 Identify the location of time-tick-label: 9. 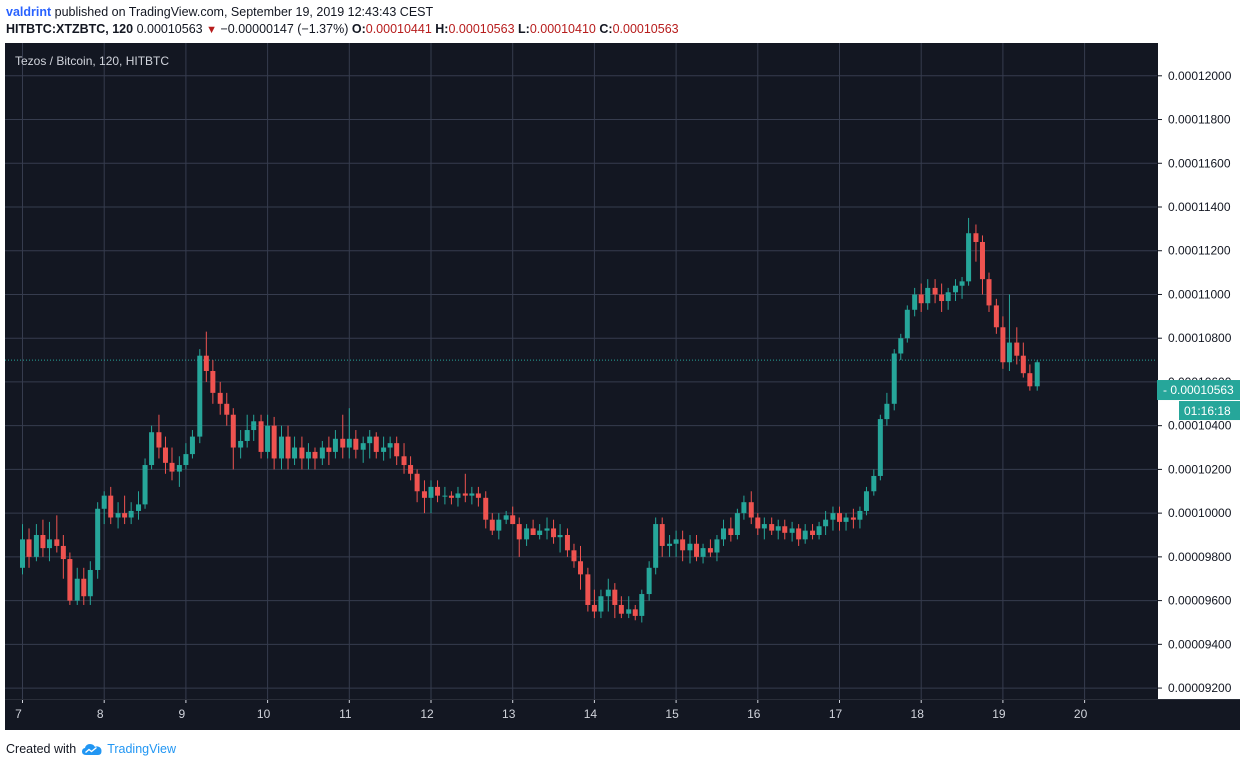
(182, 714).